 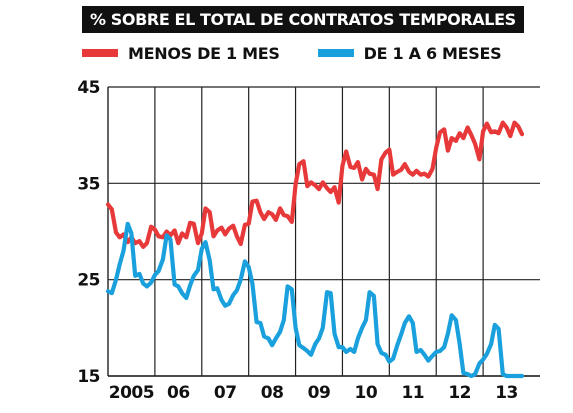 I want to click on legend-item-de-1-a-6-meses: DE 1 A 6 MESES, so click(x=409, y=53).